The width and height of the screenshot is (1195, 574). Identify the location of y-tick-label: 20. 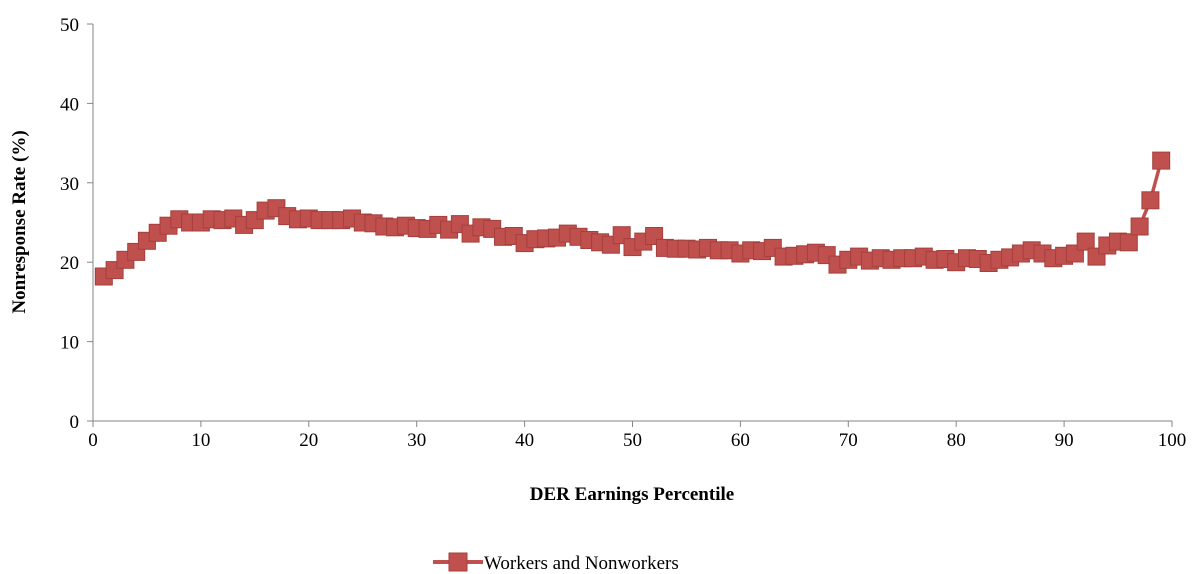
(69, 263).